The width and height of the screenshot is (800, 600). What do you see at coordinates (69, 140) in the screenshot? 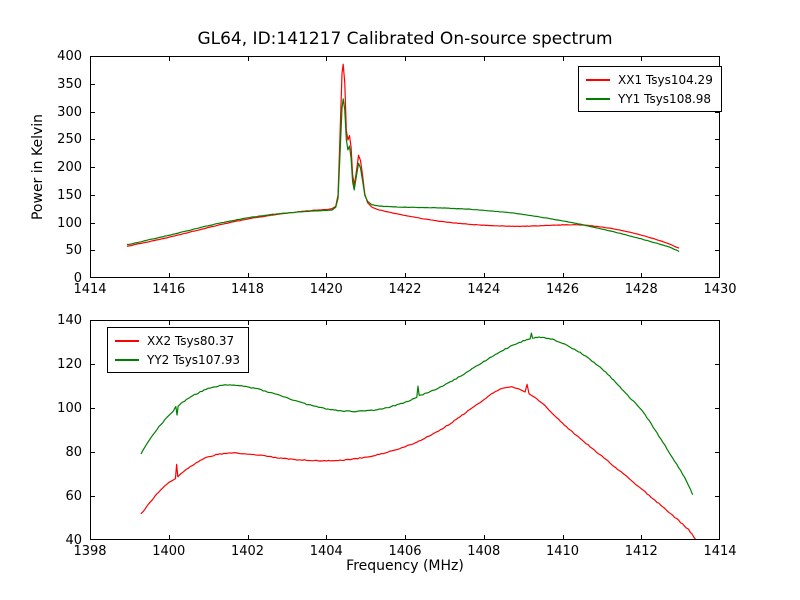
I see `y-tick-label: 250` at bounding box center [69, 140].